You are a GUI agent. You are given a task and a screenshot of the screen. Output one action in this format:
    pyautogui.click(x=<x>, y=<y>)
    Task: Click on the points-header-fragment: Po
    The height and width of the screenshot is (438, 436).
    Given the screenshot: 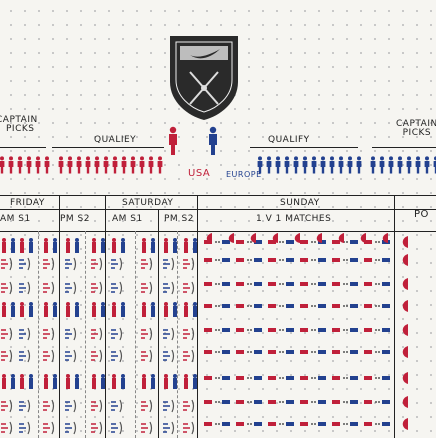 What is the action you would take?
    pyautogui.click(x=421, y=214)
    